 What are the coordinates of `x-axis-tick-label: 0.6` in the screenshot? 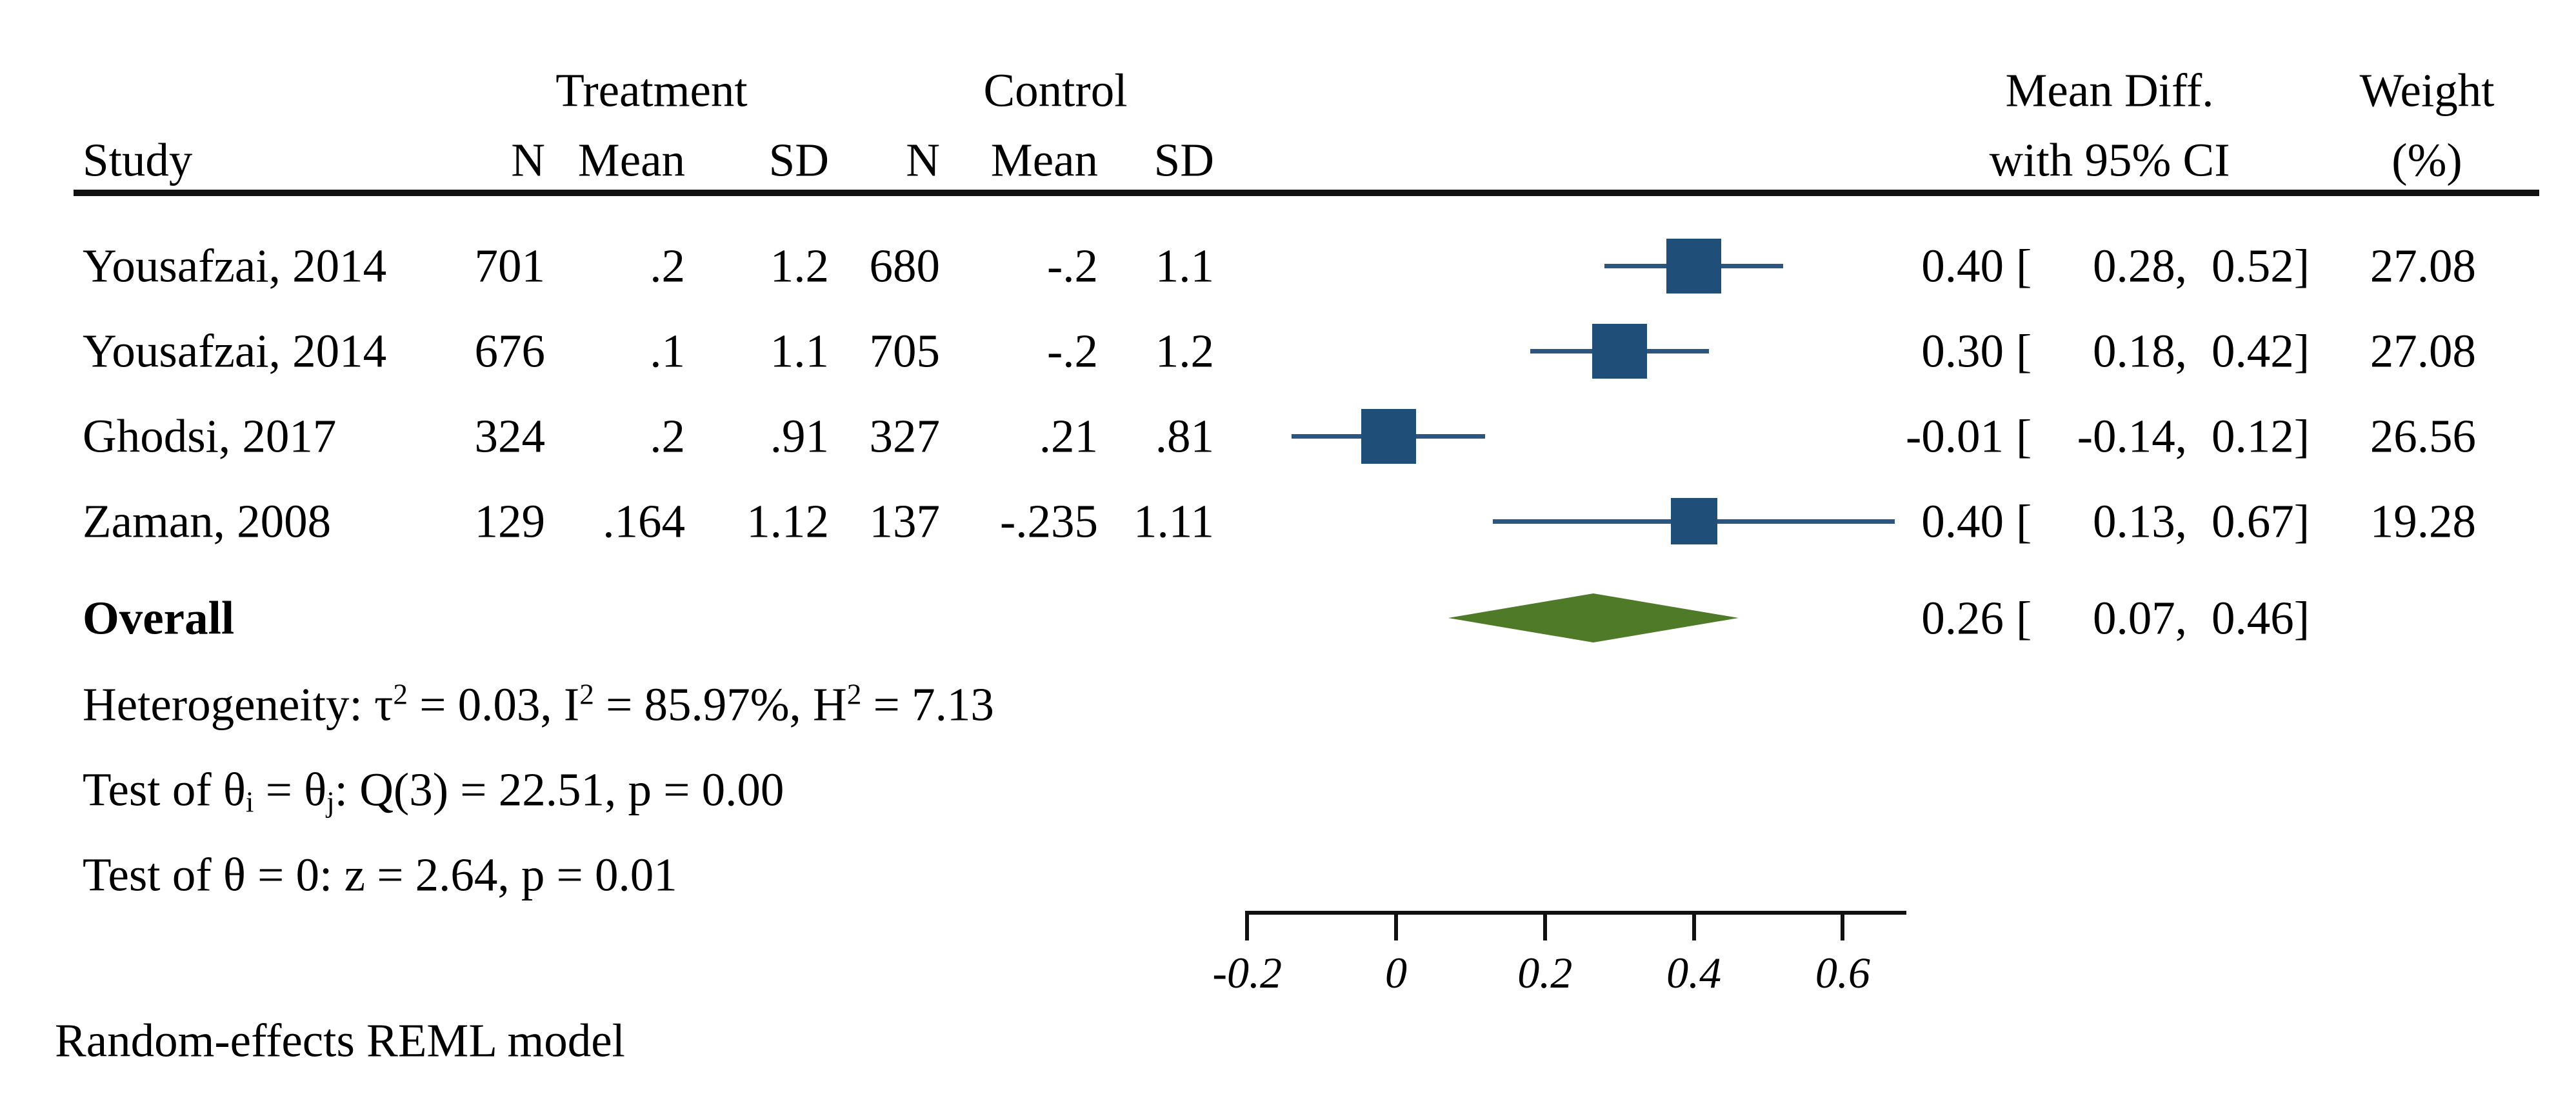 It's located at (1842, 972).